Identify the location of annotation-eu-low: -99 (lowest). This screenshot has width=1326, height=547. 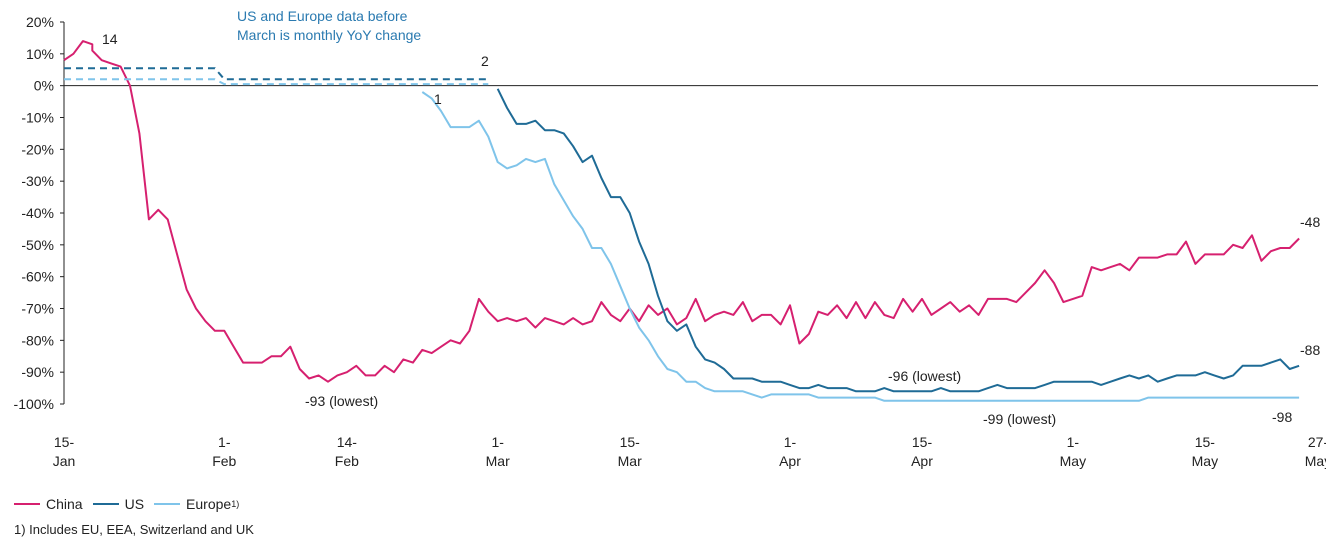
(1019, 419).